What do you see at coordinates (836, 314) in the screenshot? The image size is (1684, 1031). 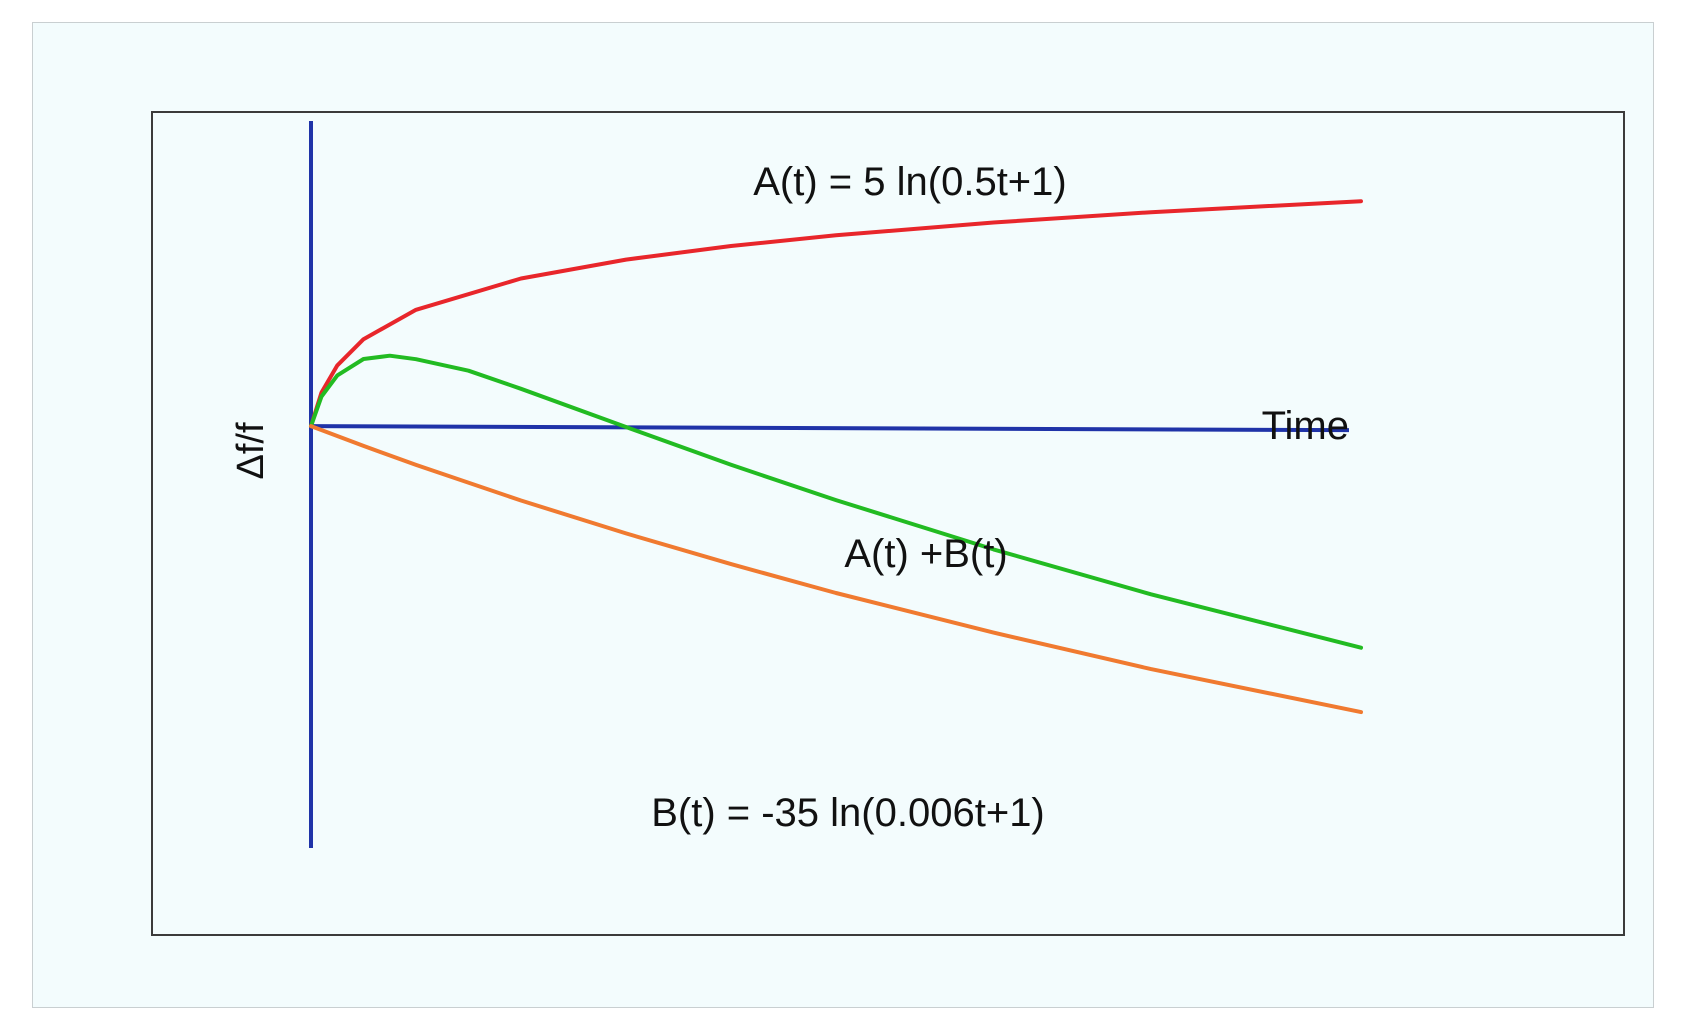 I see `series-line-a` at bounding box center [836, 314].